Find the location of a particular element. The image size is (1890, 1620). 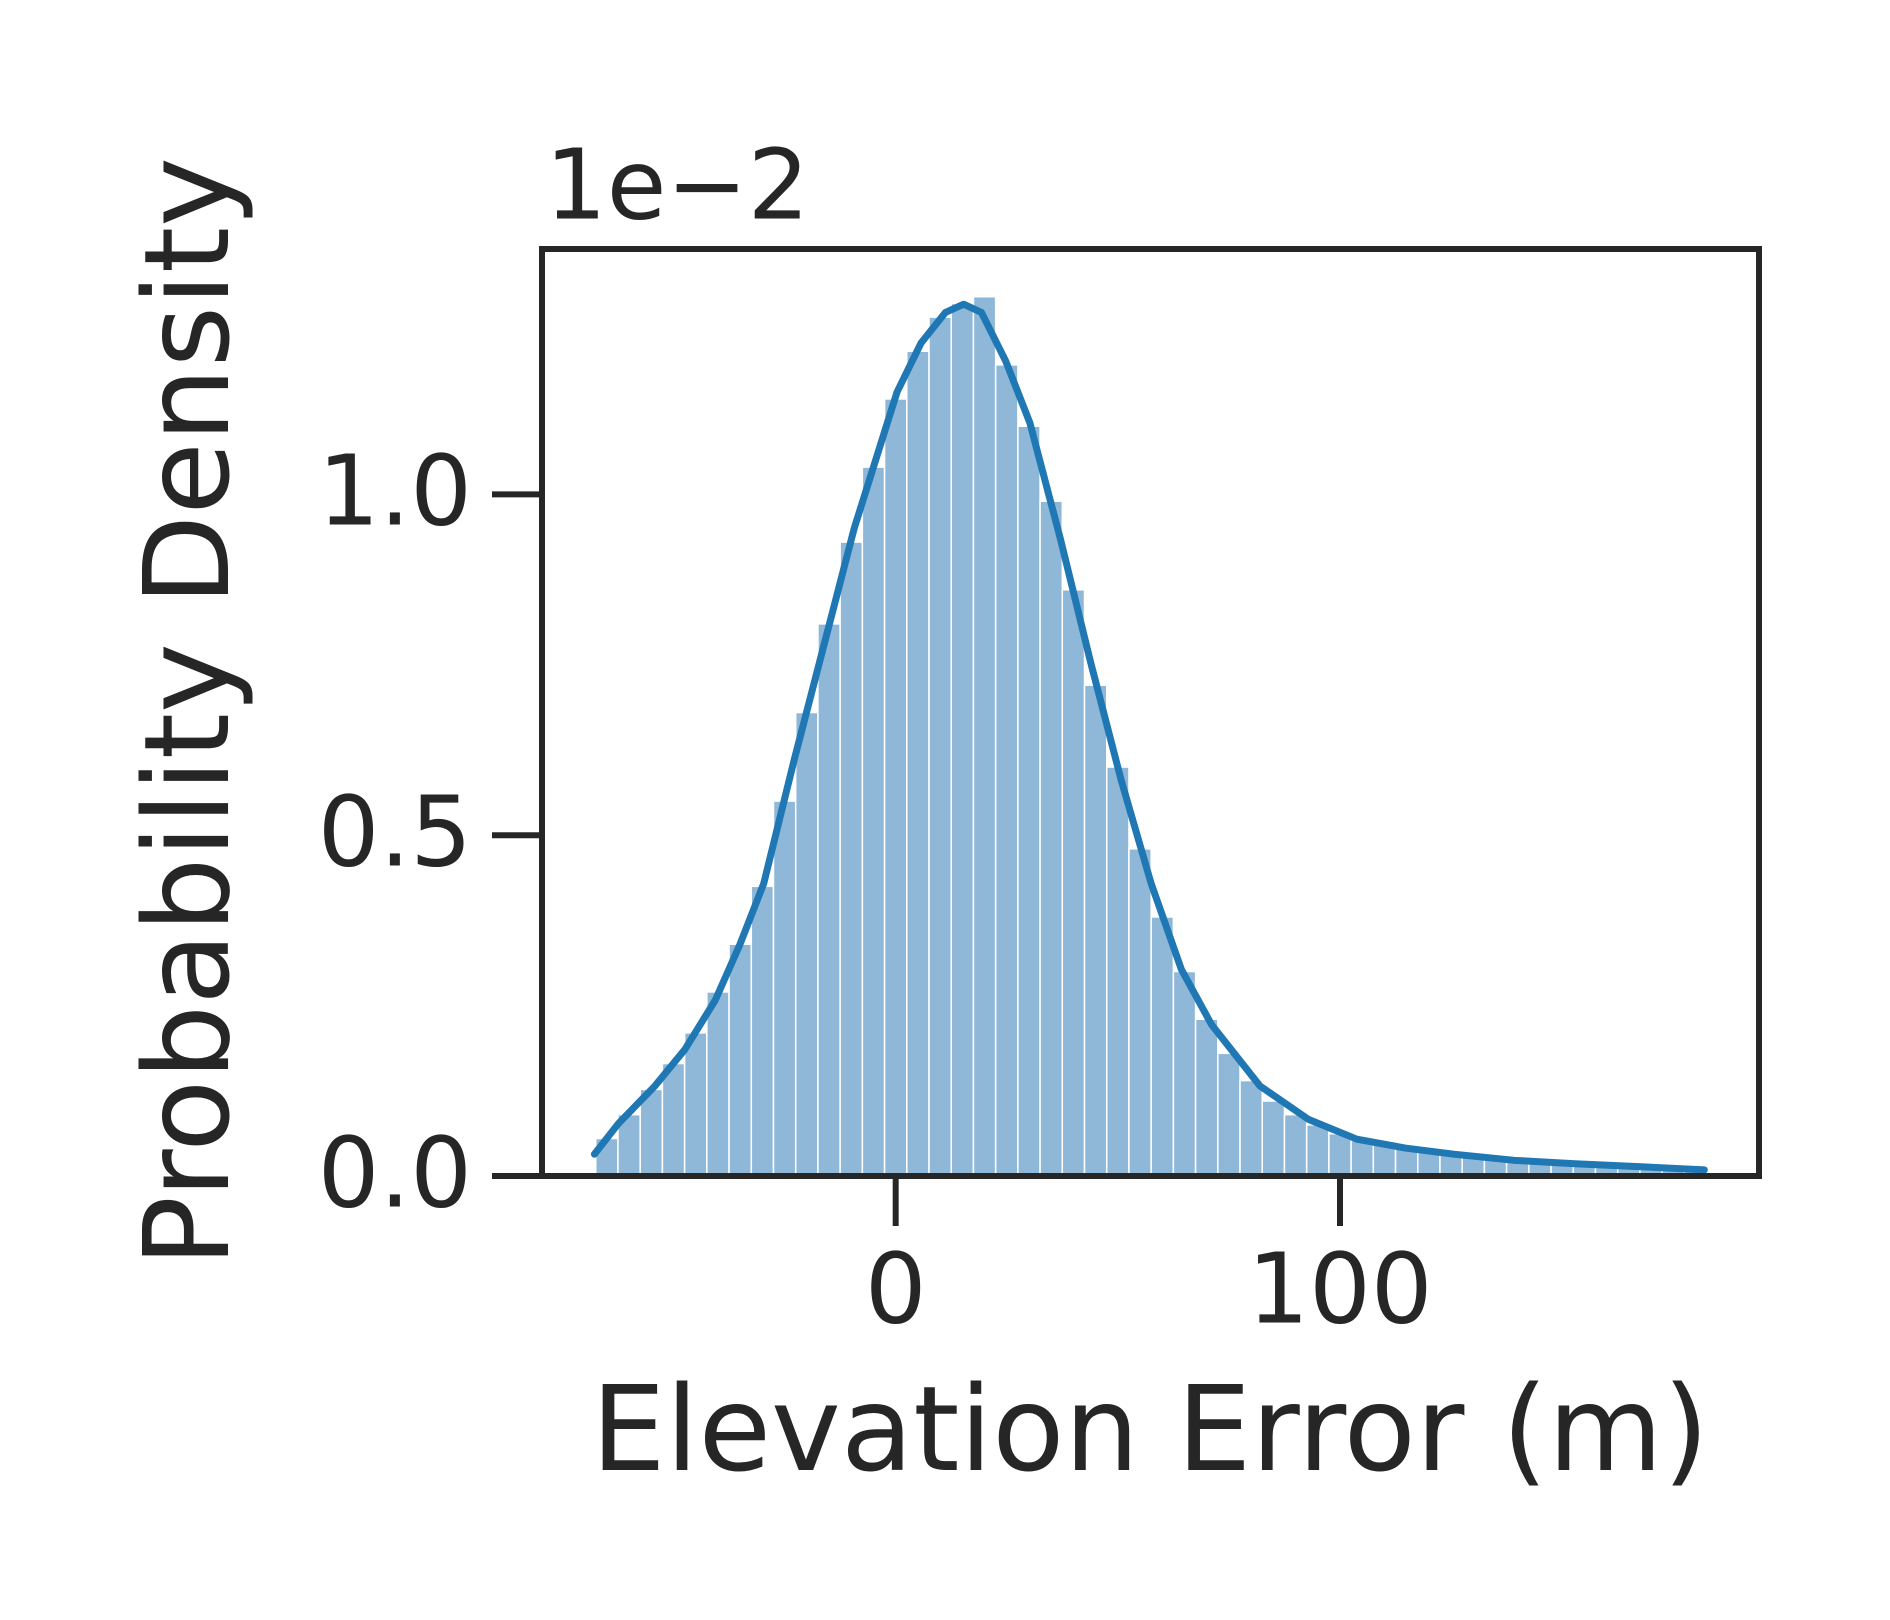

offset-text: 1e−2 is located at coordinates (677, 184).